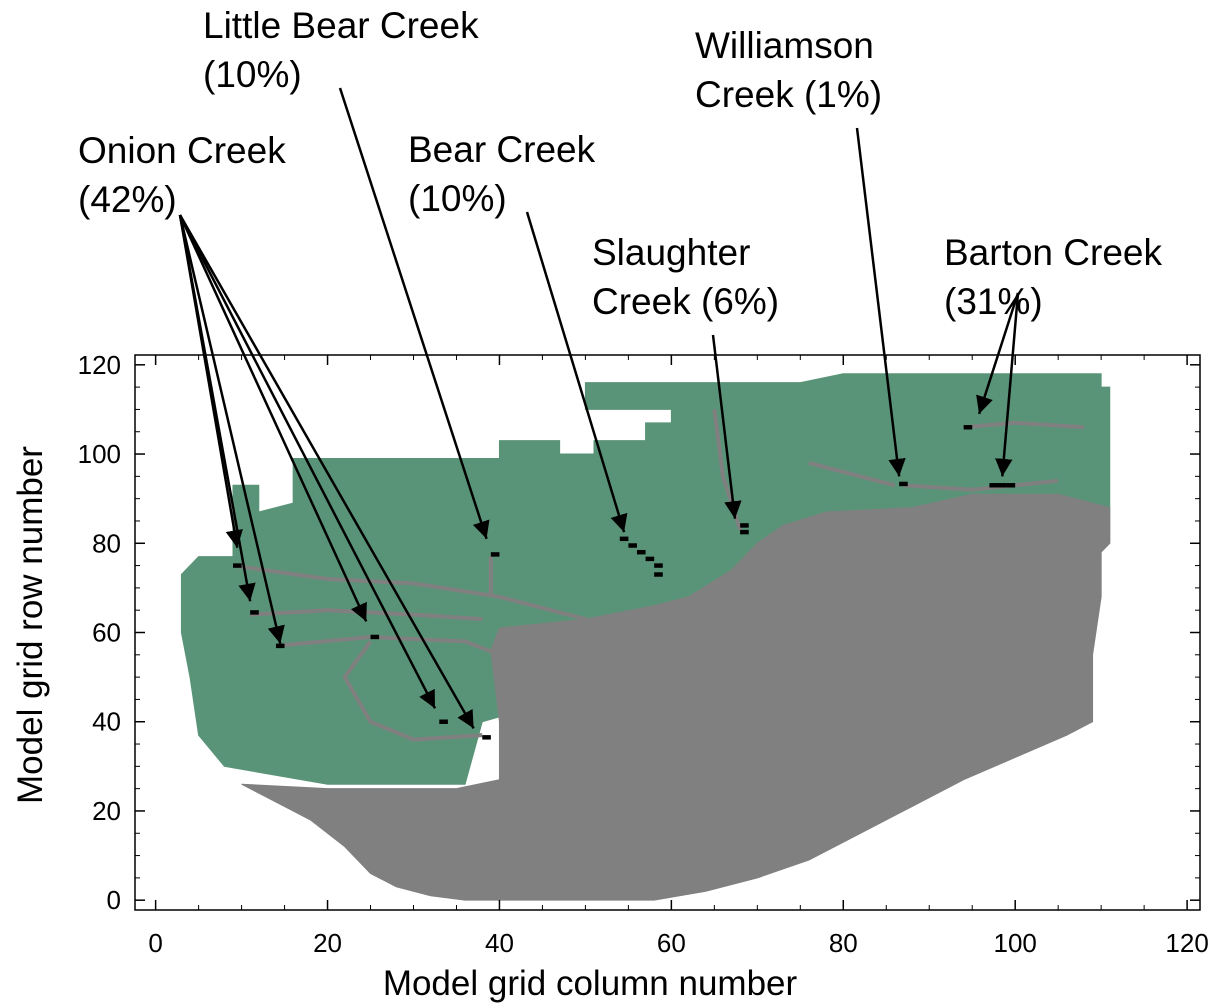  Describe the element at coordinates (99, 365) in the screenshot. I see `y-tick-label: 120` at that location.